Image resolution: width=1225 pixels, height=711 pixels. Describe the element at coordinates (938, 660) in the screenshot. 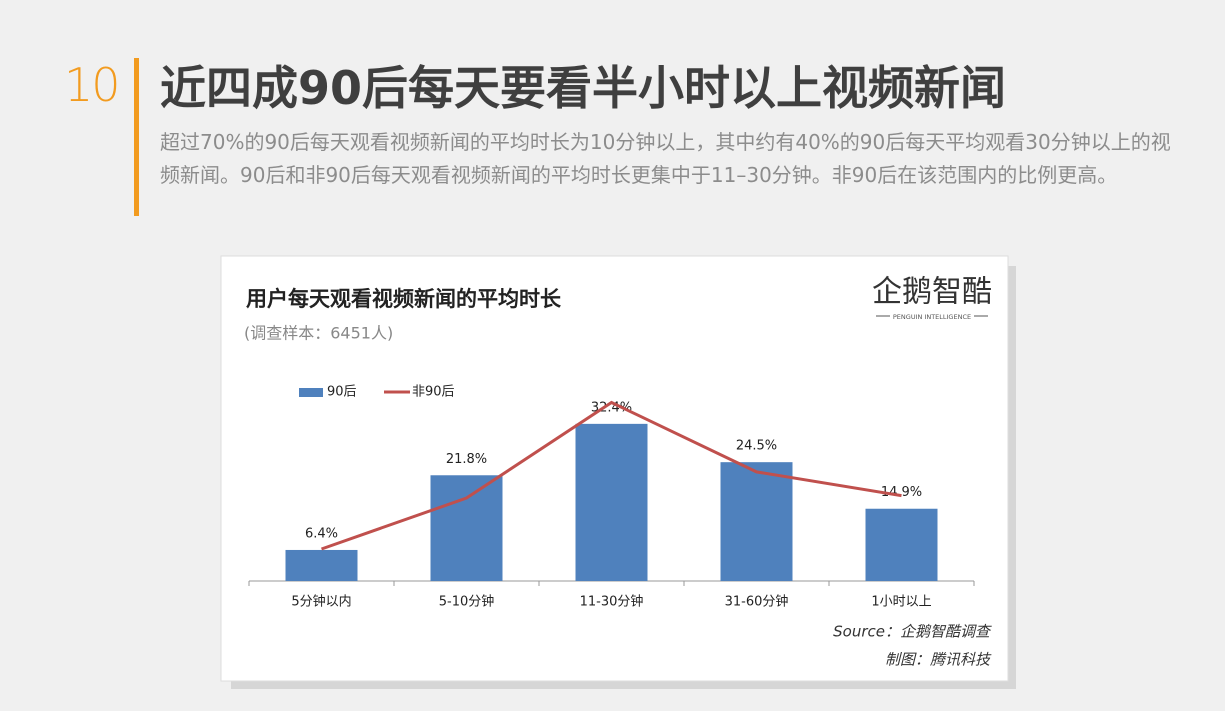

I see `credit: 制图：腾讯科技` at that location.